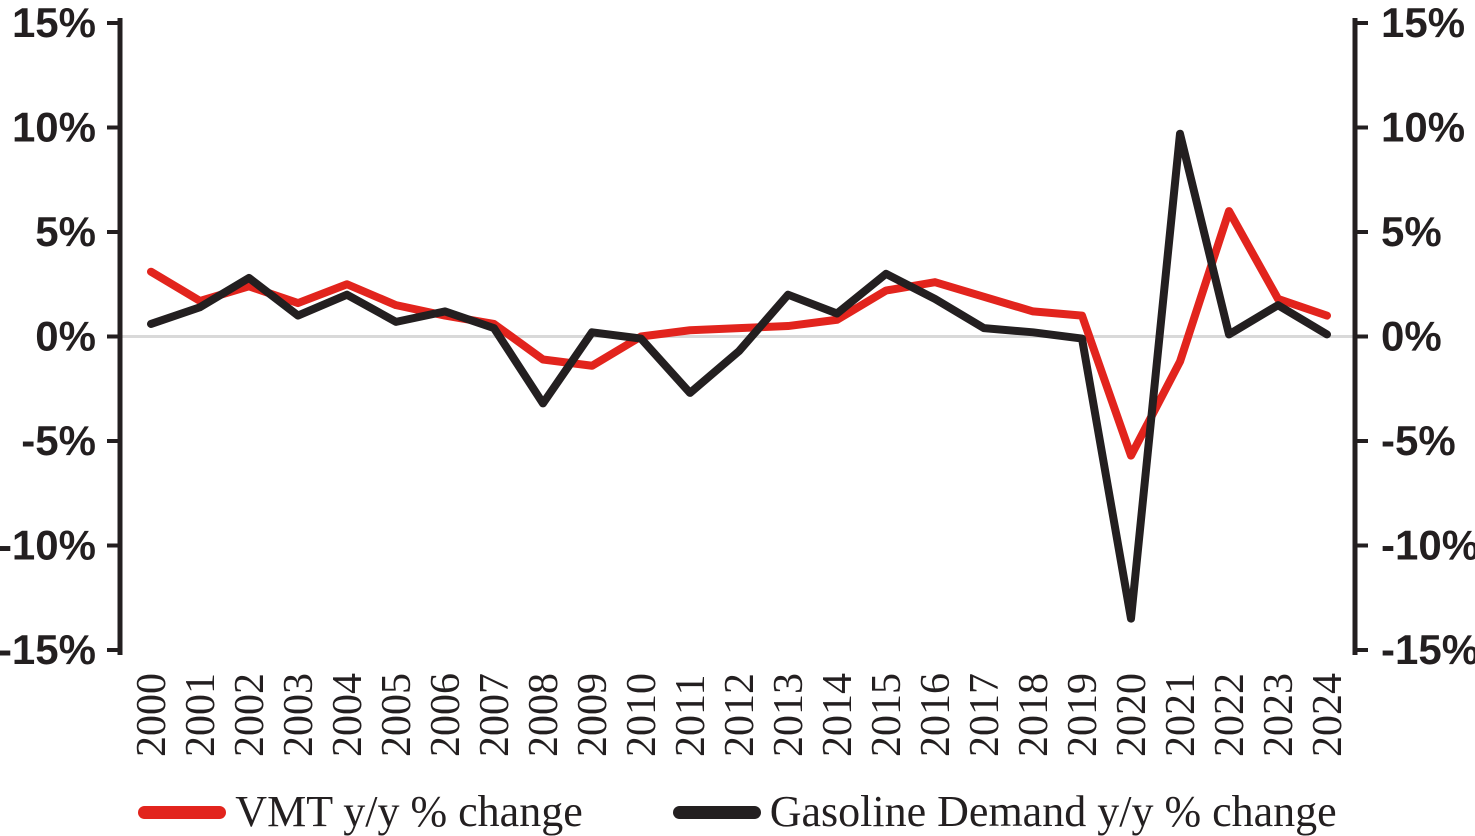 The image size is (1475, 836). I want to click on x-tick-label: 2011, so click(691, 716).